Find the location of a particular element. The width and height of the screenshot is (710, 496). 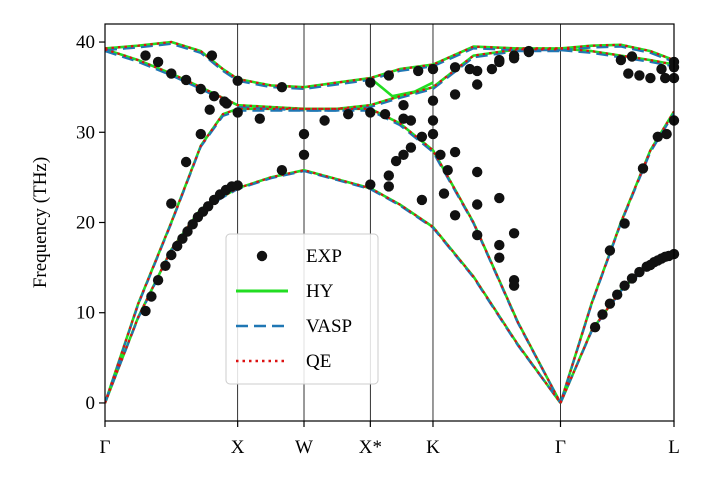

y-axis-ticks: 0 10 20 30 40 is located at coordinates (90, 223).